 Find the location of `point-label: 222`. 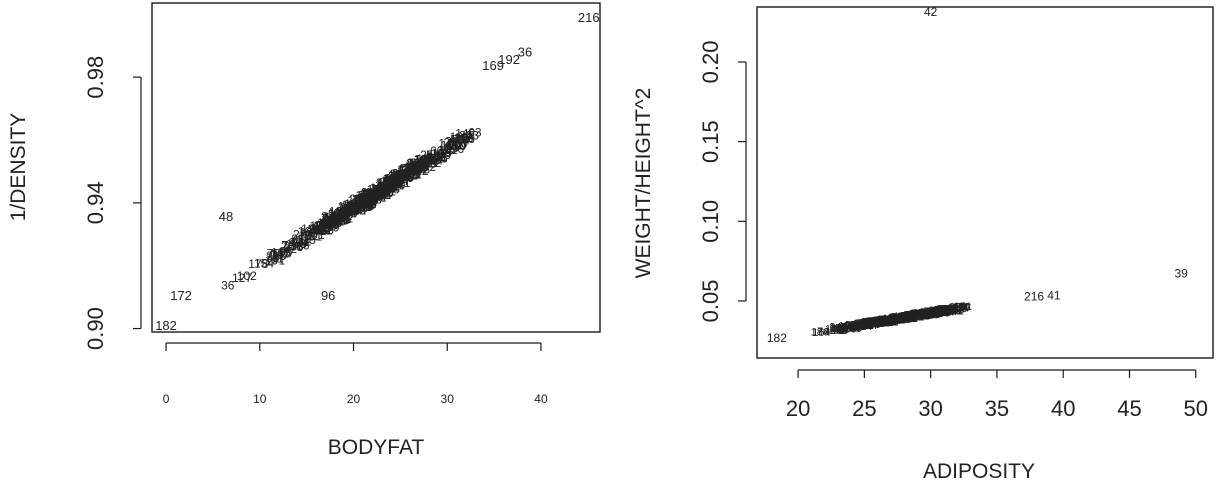

point-label: 222 is located at coordinates (419, 171).